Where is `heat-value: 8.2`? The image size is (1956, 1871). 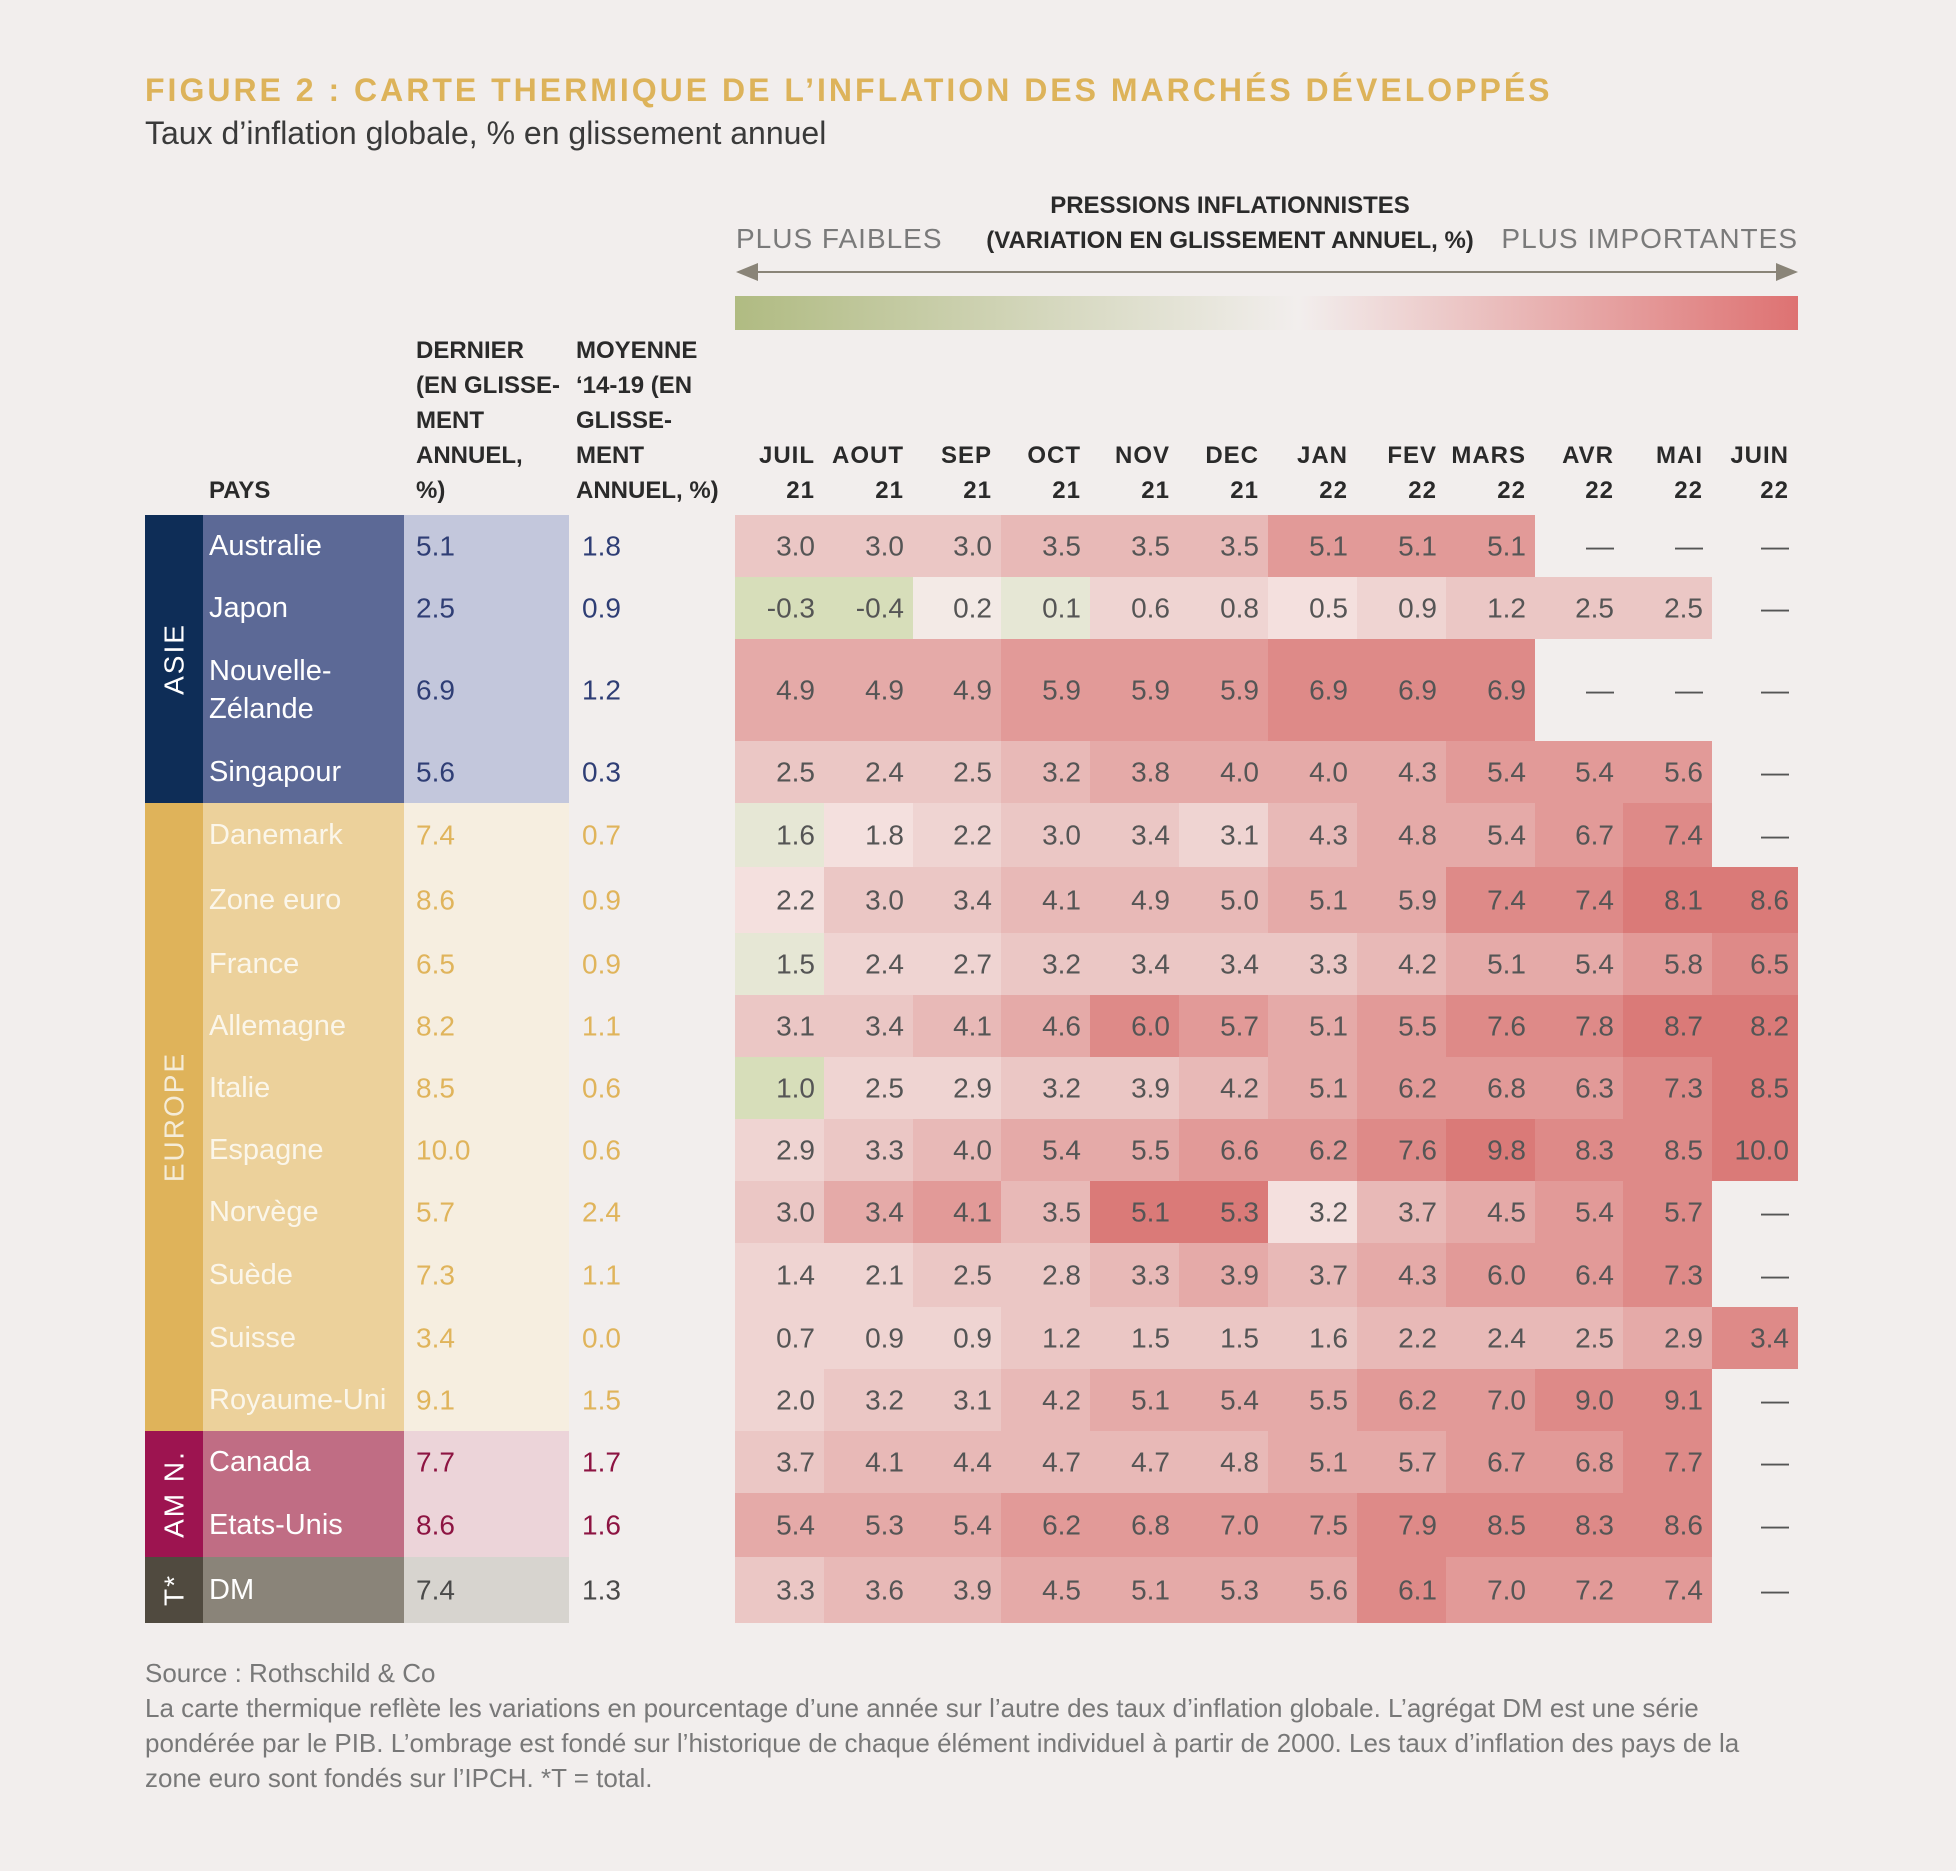
heat-value: 8.2 is located at coordinates (1769, 1026).